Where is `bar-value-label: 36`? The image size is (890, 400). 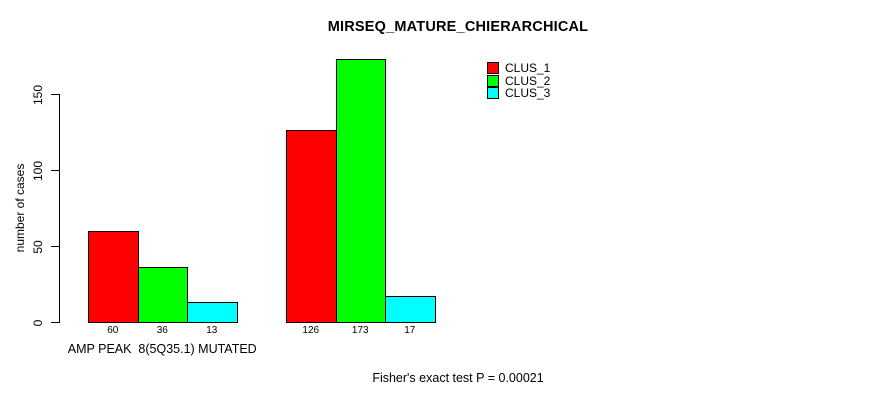
bar-value-label: 36 is located at coordinates (162, 330).